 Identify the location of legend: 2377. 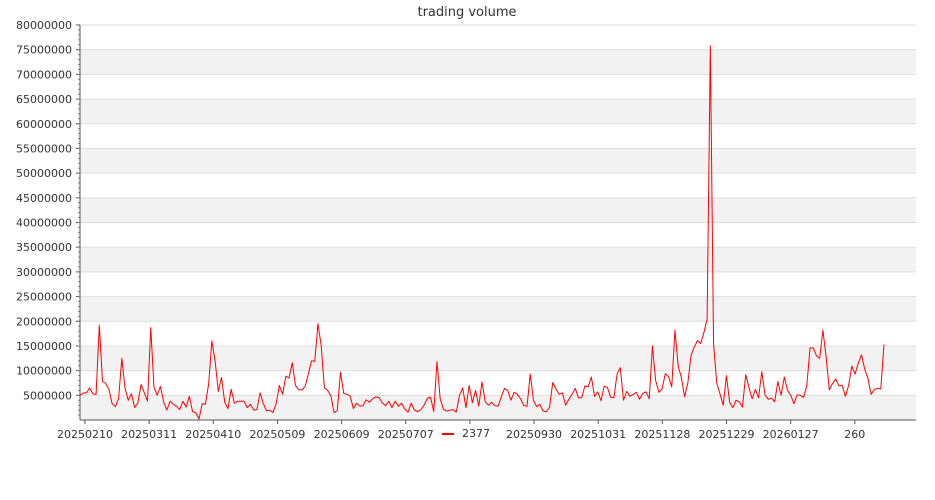
(467, 433).